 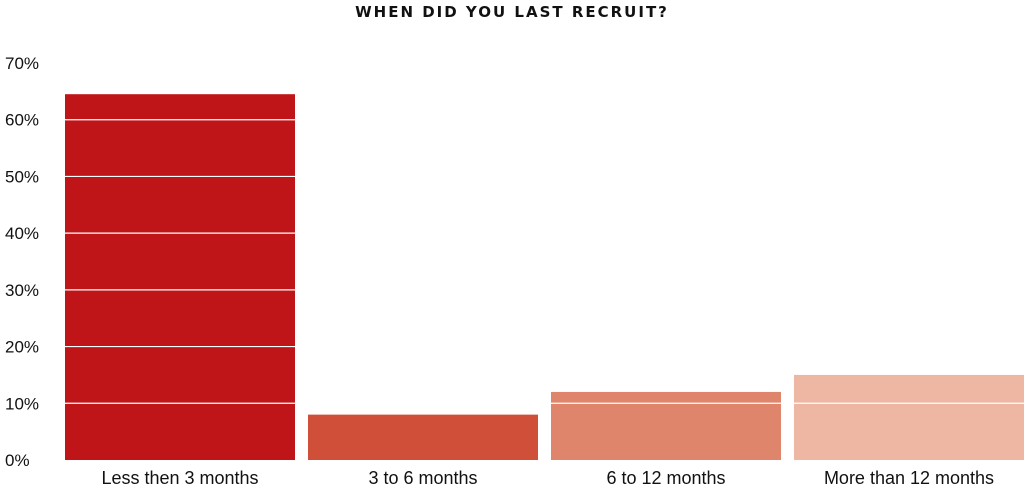 I want to click on category-label: Less then 3 months, so click(x=179, y=478).